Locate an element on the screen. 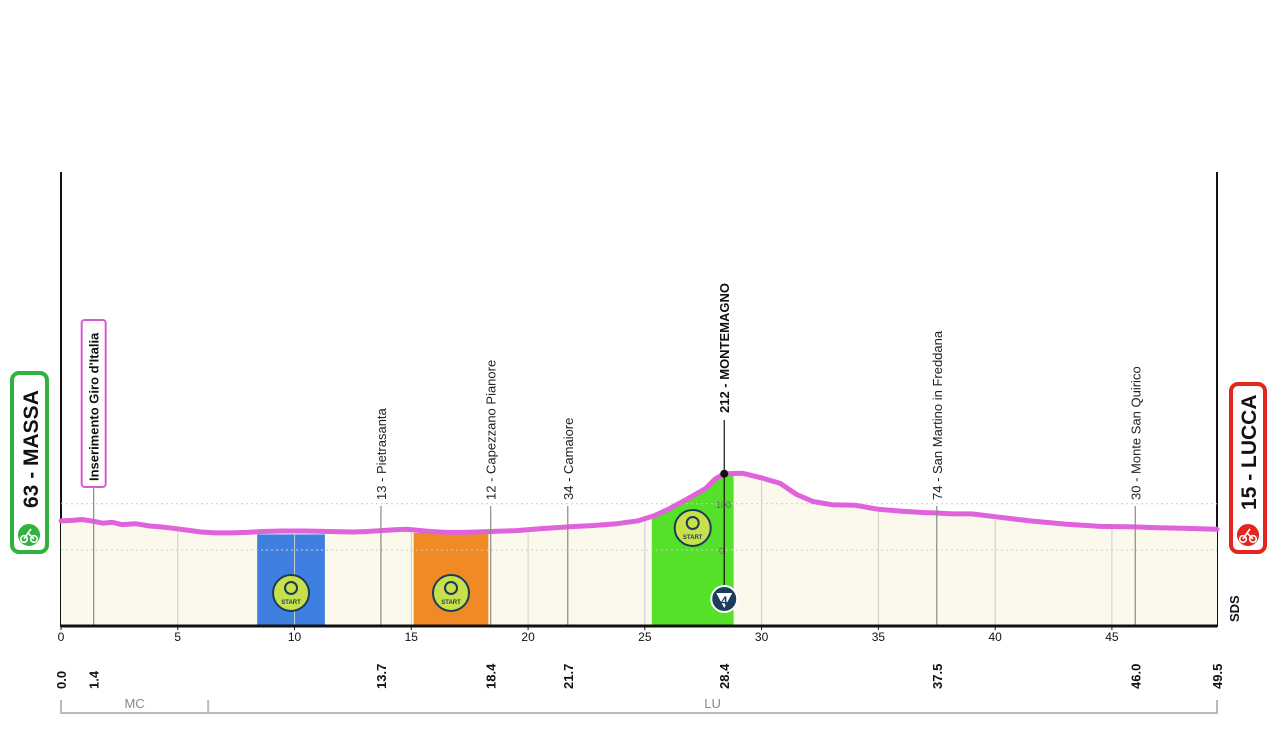 The width and height of the screenshot is (1280, 731). x-tick-label: 25 is located at coordinates (645, 637).